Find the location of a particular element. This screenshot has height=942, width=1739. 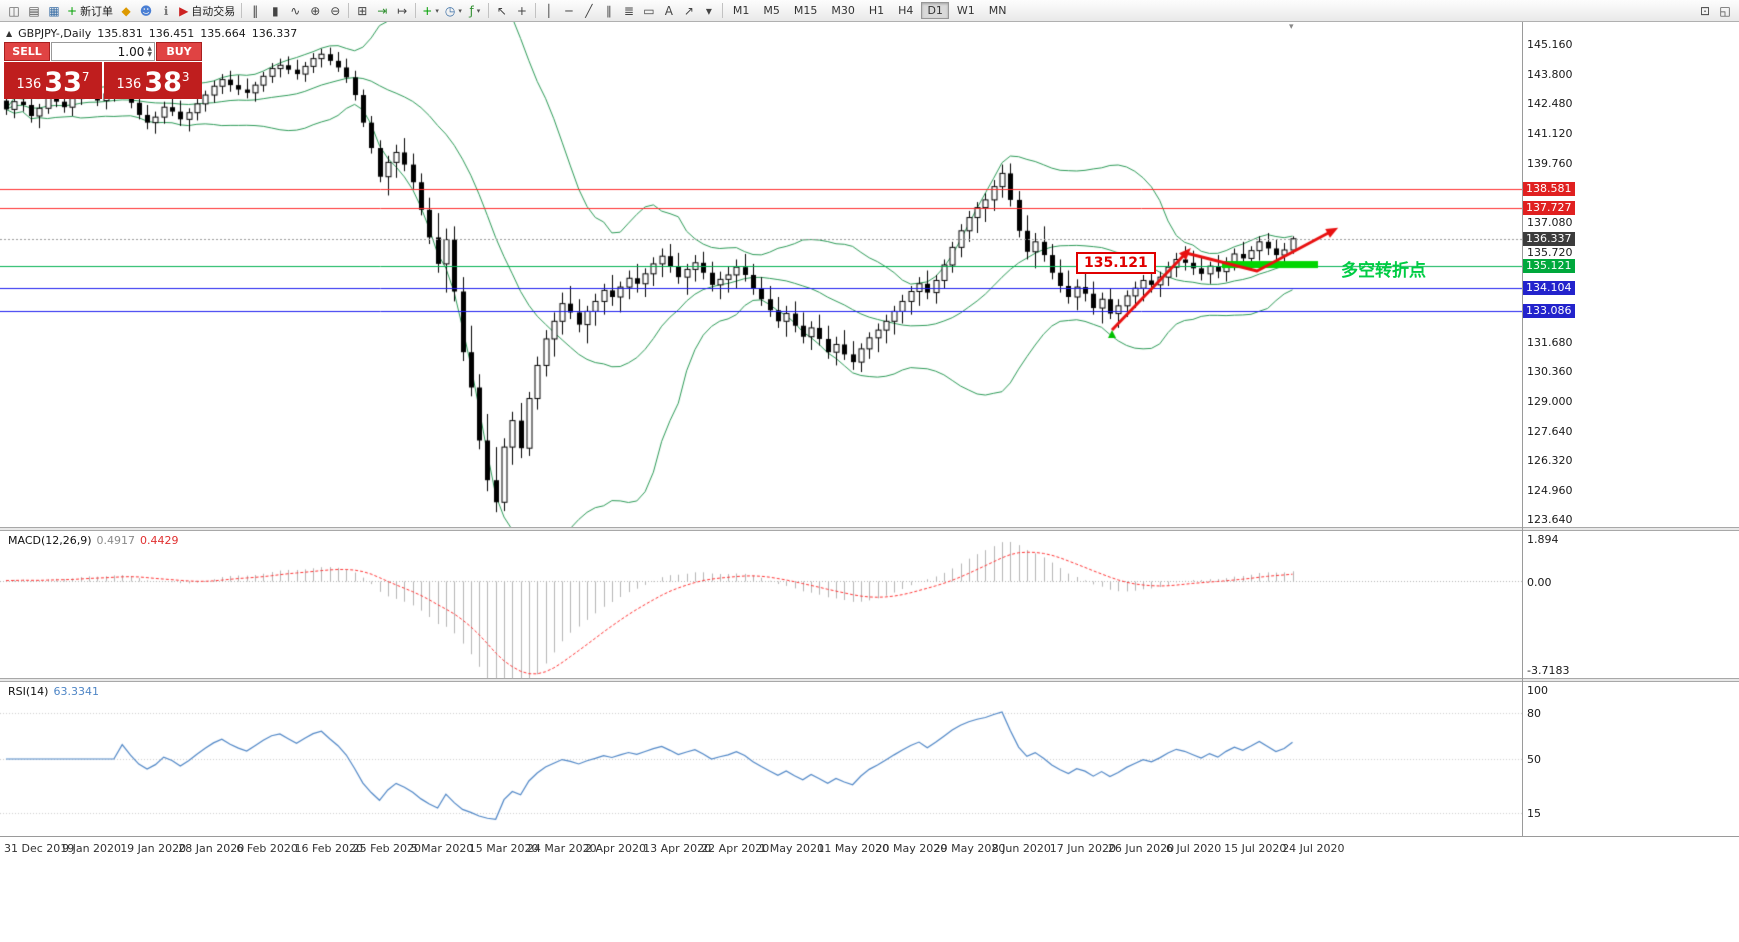

volume-up-icon: ▲ is located at coordinates (149, 48).